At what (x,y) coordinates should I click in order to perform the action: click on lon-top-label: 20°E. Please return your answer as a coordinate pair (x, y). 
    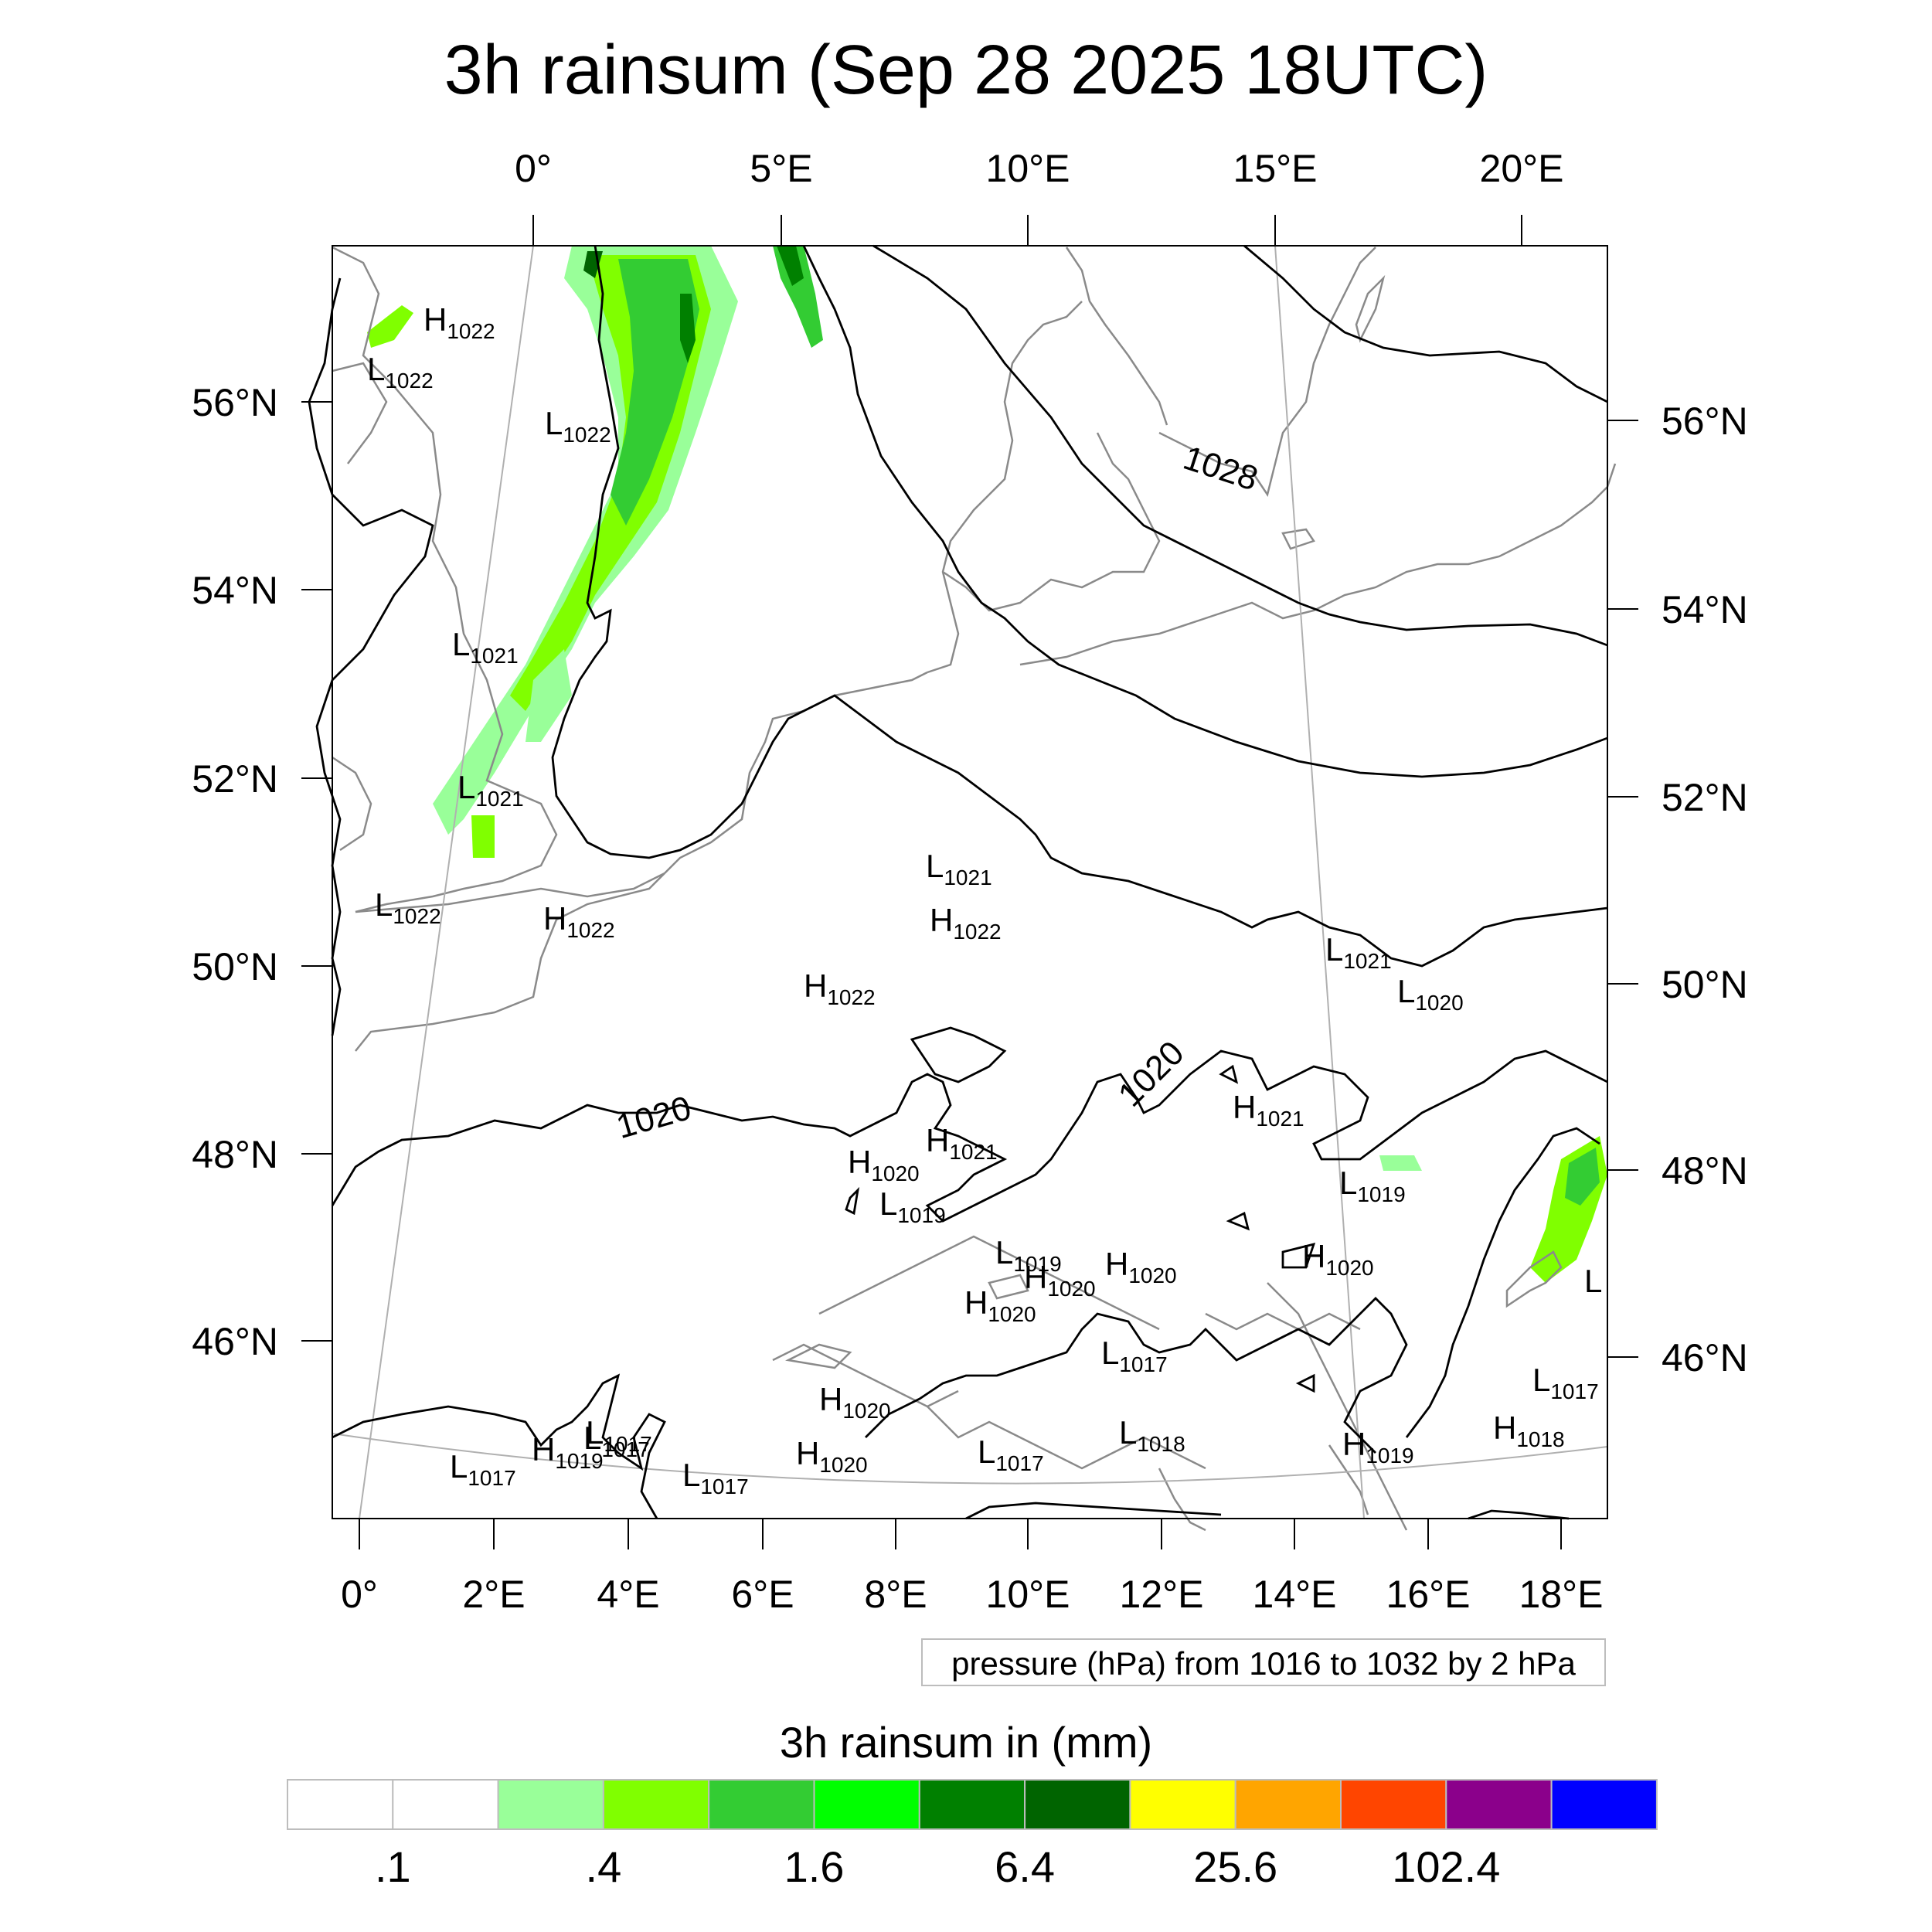
    Looking at the image, I should click on (1522, 168).